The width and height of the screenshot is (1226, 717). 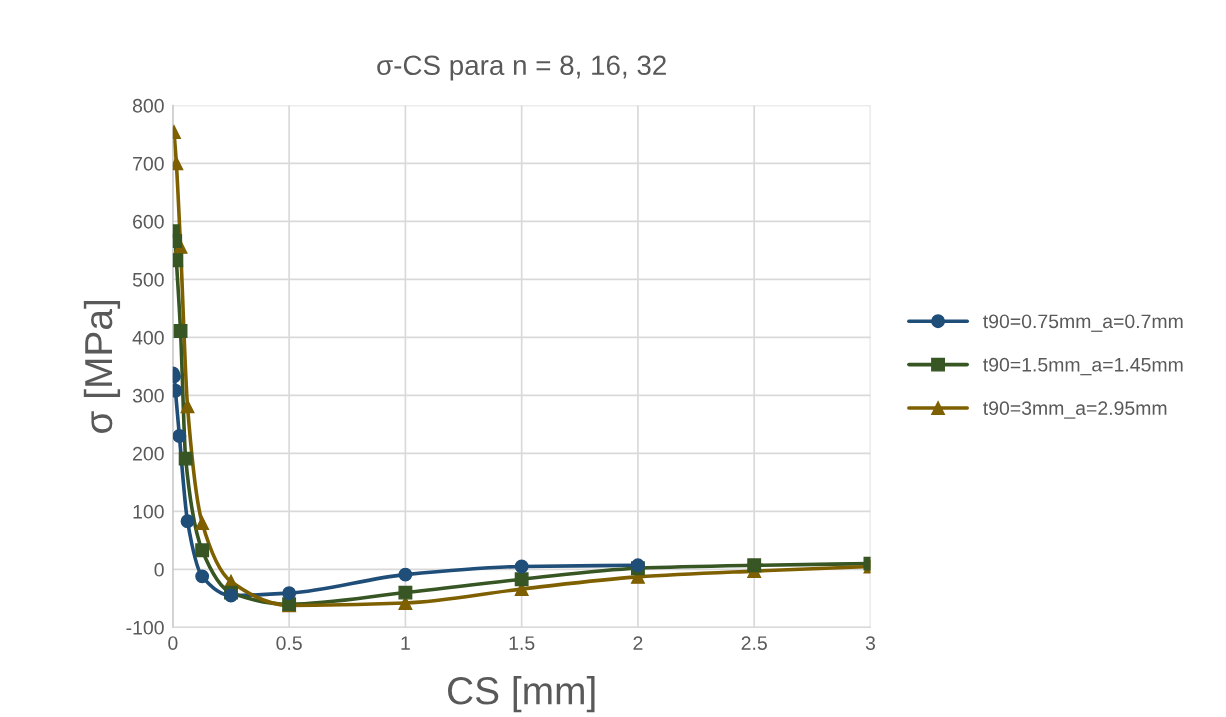 What do you see at coordinates (159, 569) in the screenshot?
I see `y-tick-label: 0` at bounding box center [159, 569].